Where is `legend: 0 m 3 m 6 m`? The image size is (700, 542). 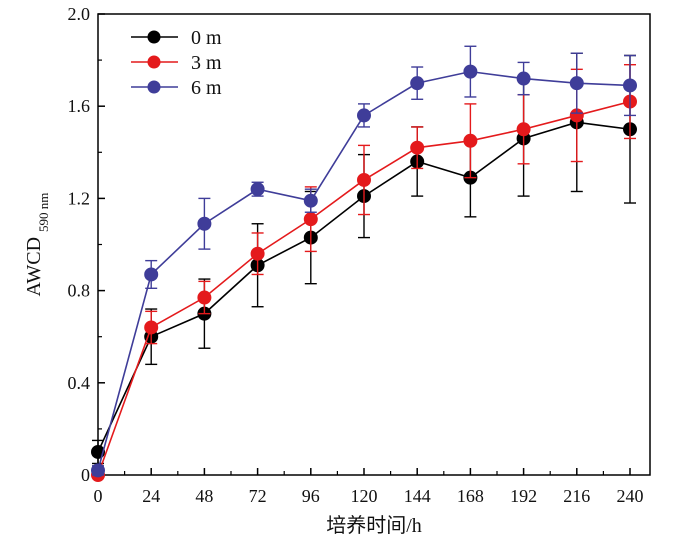
legend: 0 m 3 m 6 m is located at coordinates (176, 63).